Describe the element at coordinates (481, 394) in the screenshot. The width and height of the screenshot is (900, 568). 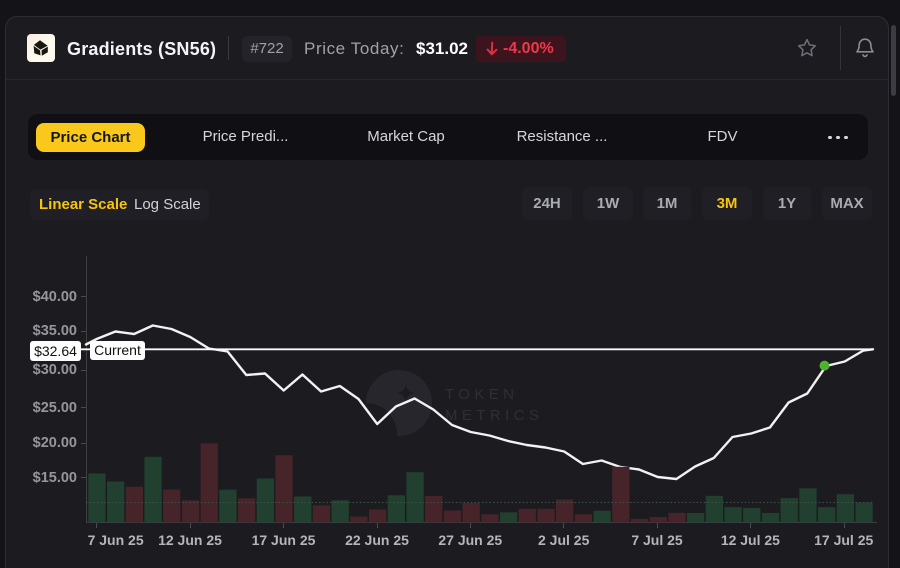
I see `svg-text: TOKEN` at that location.